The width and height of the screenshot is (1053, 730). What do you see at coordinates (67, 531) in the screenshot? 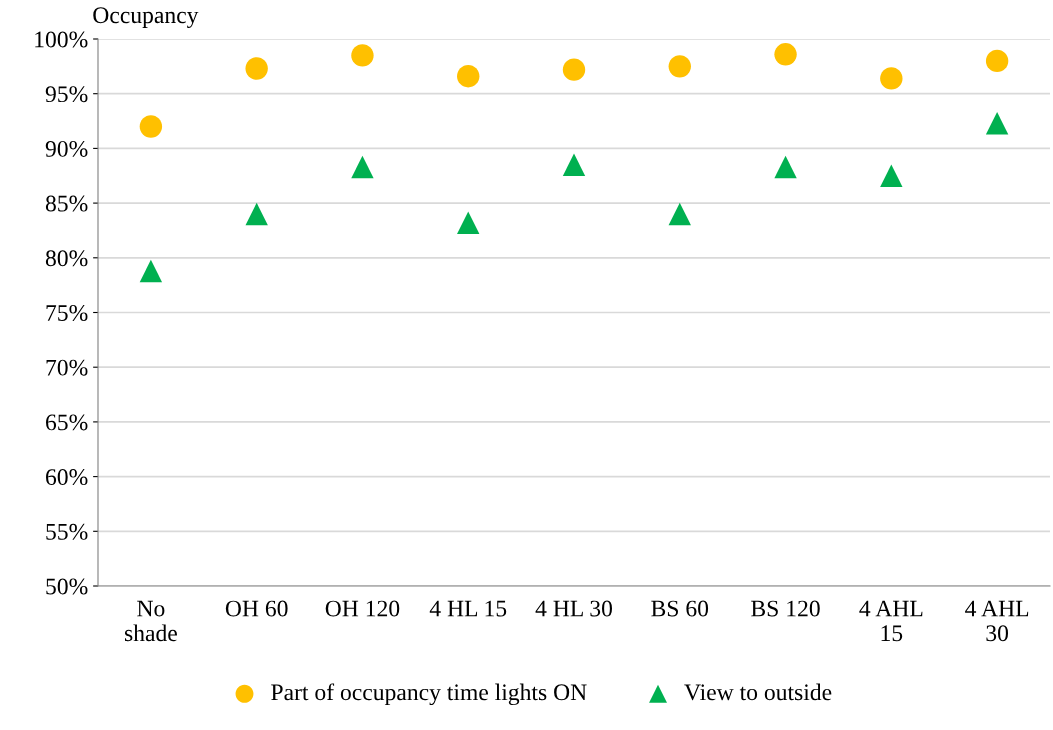
I see `y-tick-label: 55%` at bounding box center [67, 531].